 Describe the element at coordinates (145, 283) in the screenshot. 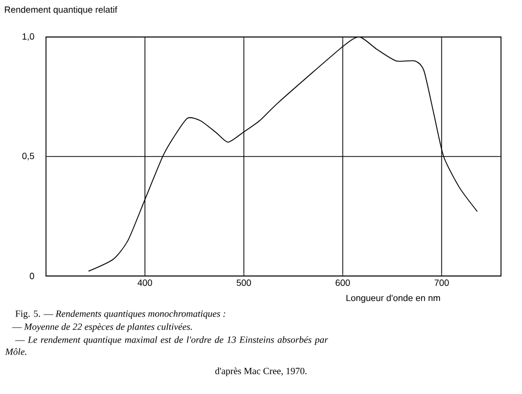

I see `x-tick-label: 400` at that location.